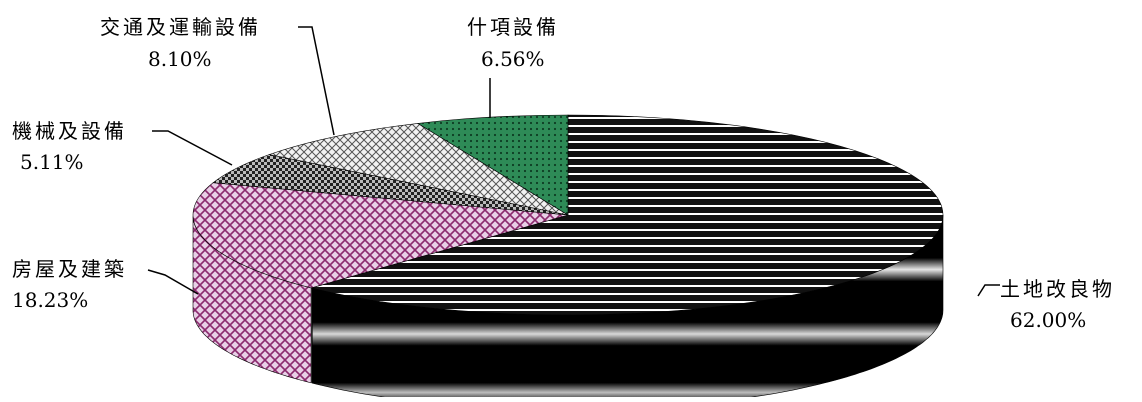 This screenshot has width=1142, height=402. Describe the element at coordinates (180, 59) in the screenshot. I see `slice-value-label-3: 8.10%` at that location.